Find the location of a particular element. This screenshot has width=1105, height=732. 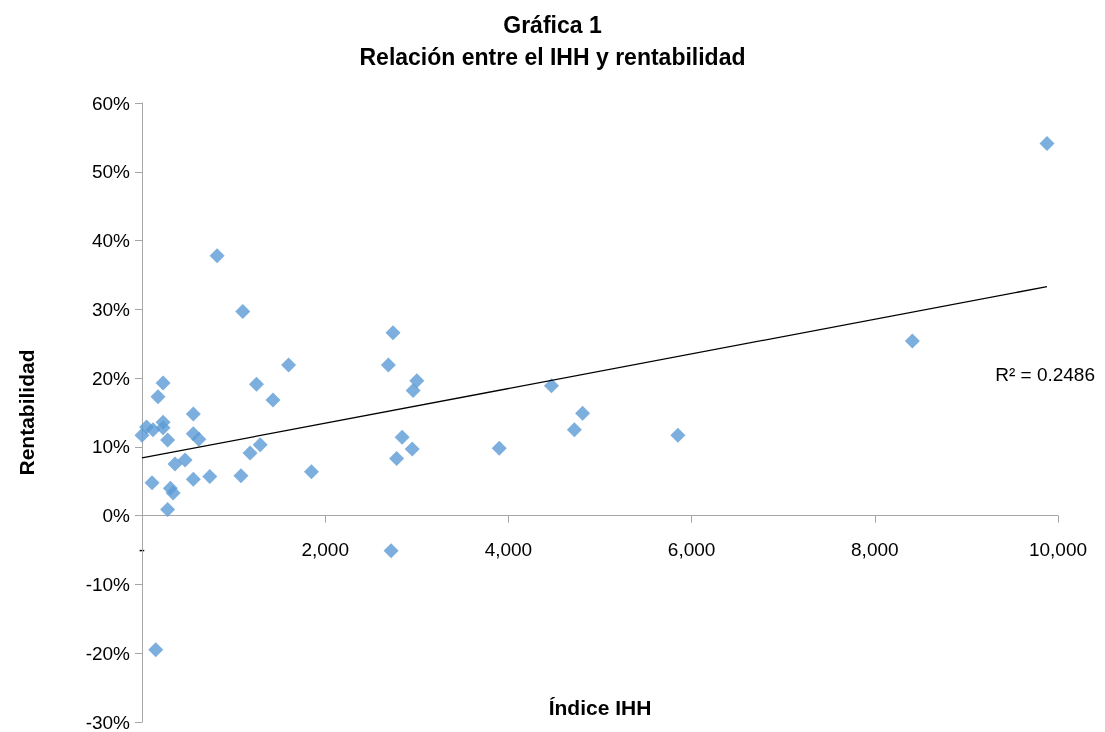

y-tick-label: -10% is located at coordinates (108, 584).